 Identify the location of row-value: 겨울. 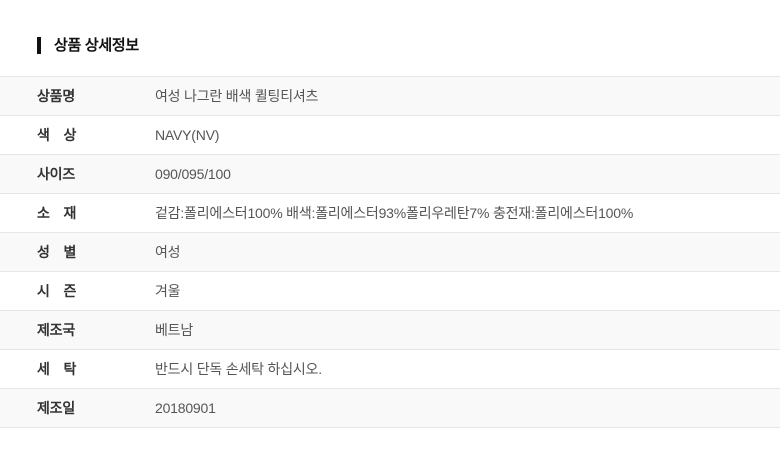
(168, 291).